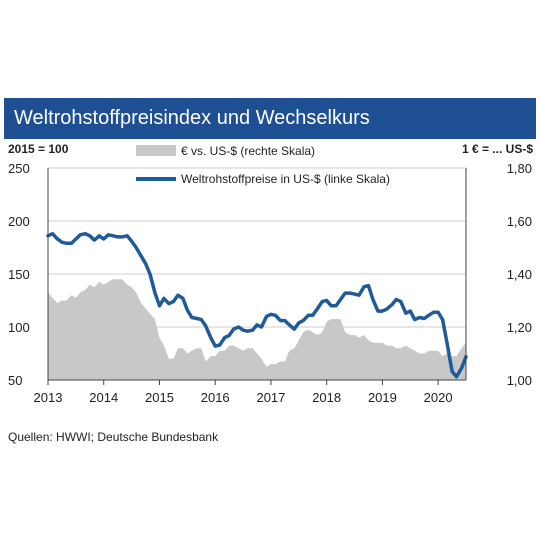 Image resolution: width=540 pixels, height=540 pixels. Describe the element at coordinates (326, 397) in the screenshot. I see `x-tick-label: 2018` at that location.